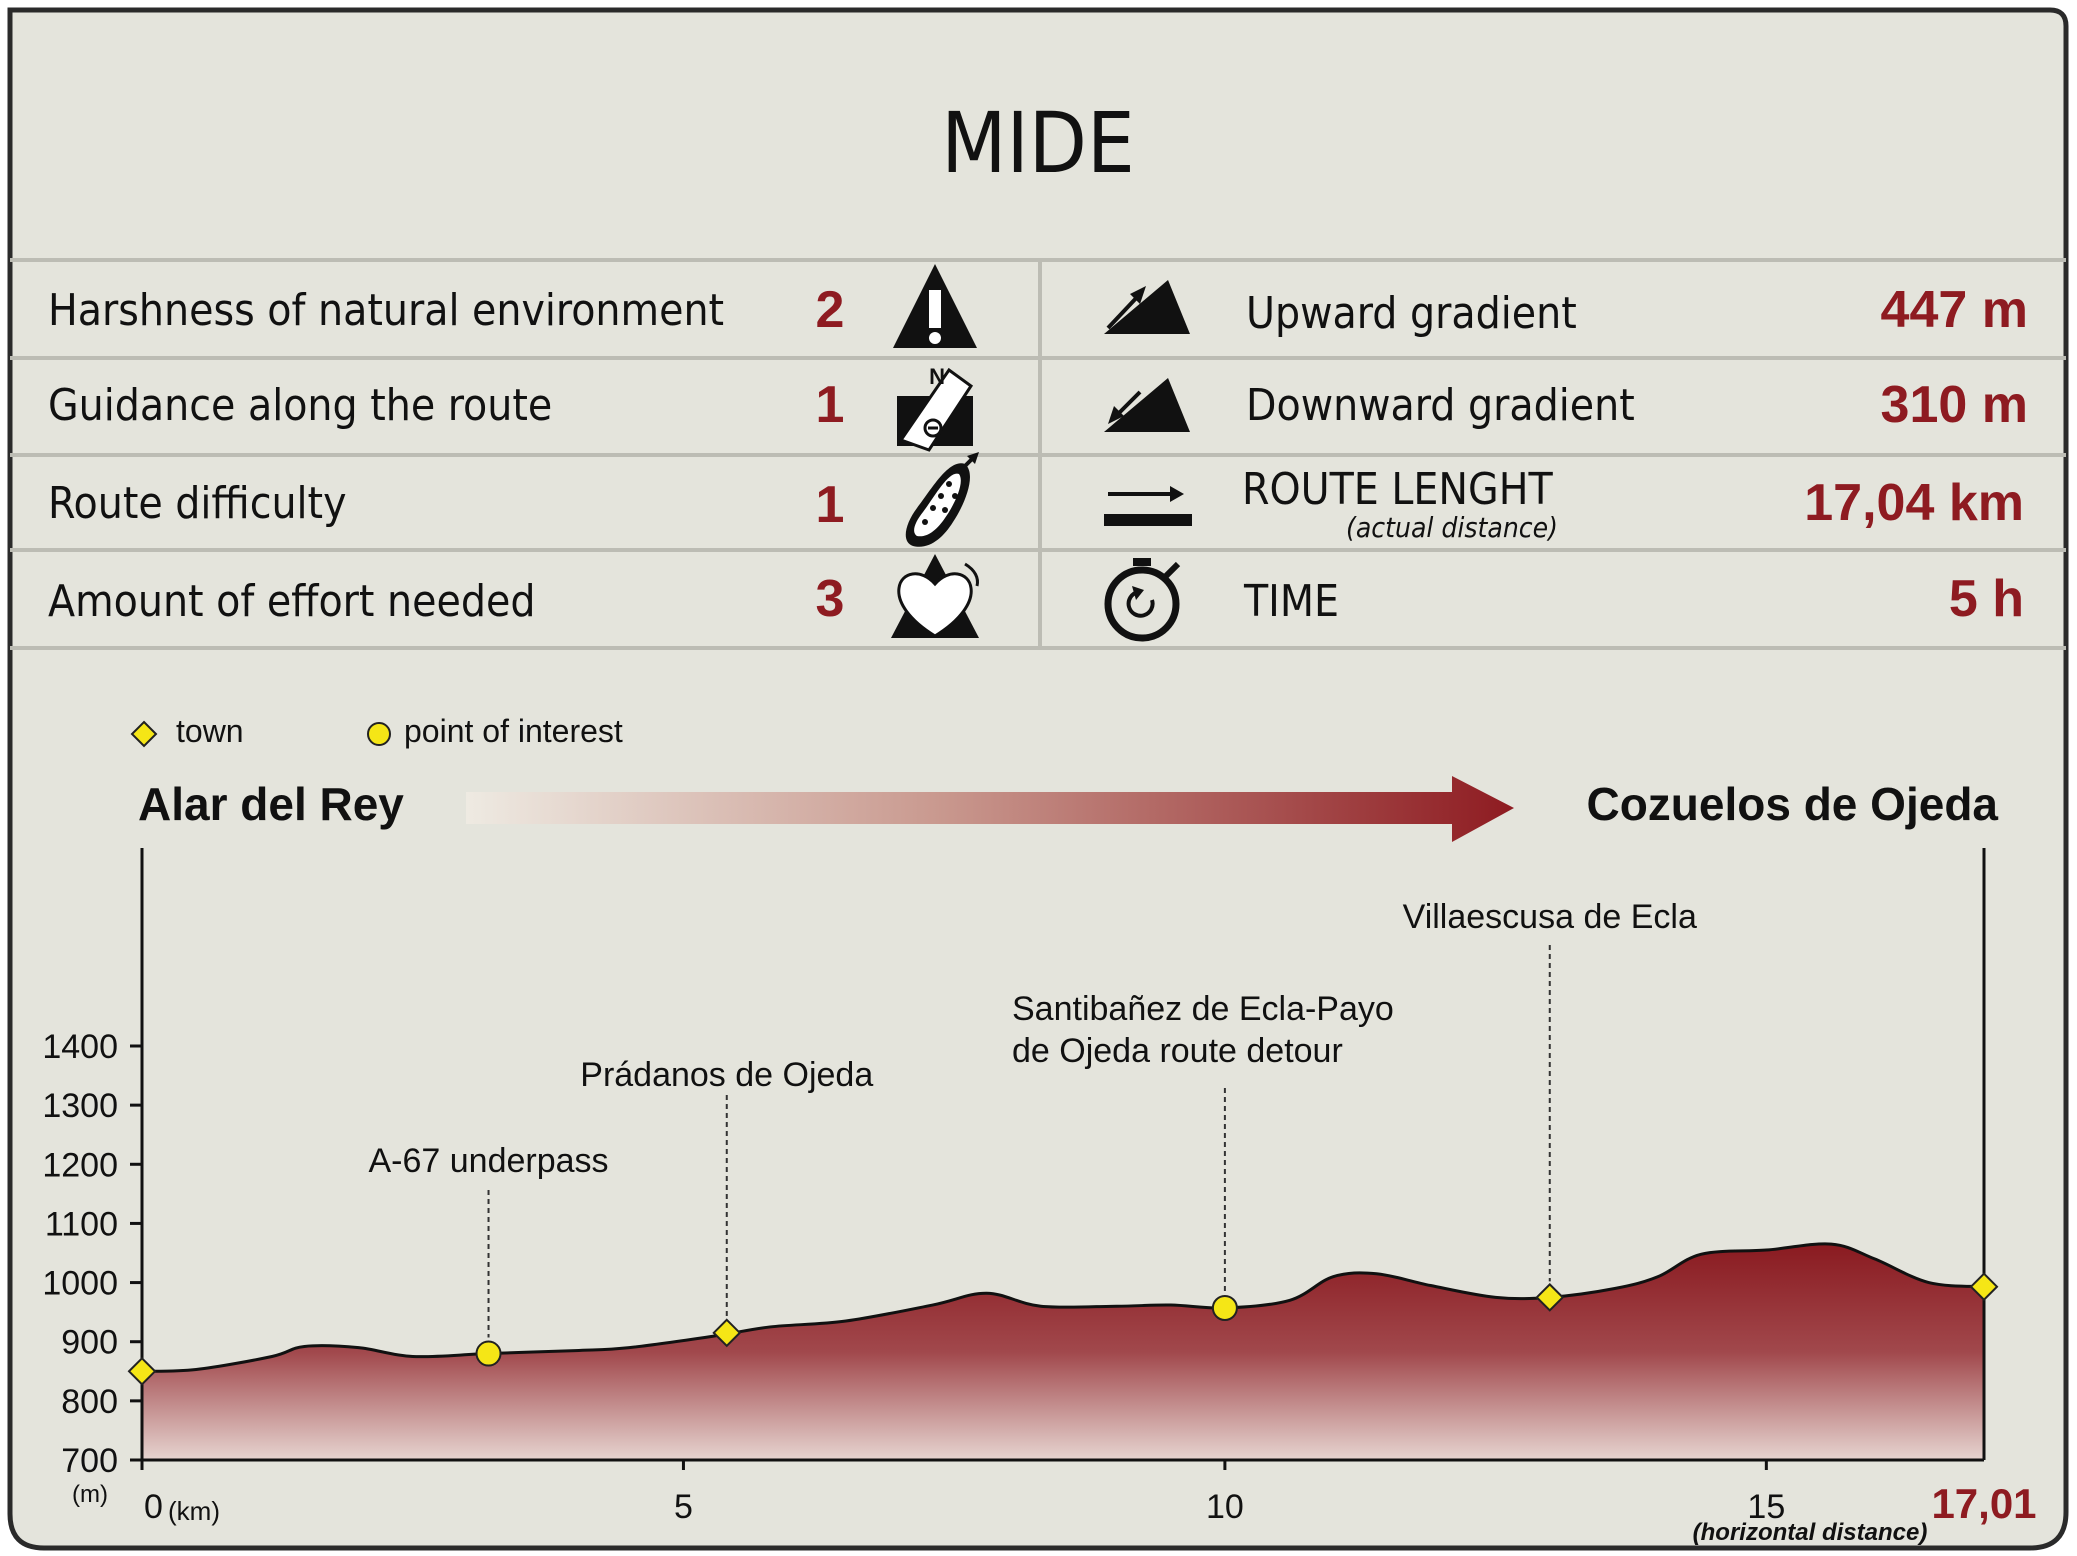  Describe the element at coordinates (1983, 1503) in the screenshot. I see `x-end-label: 17,01` at that location.